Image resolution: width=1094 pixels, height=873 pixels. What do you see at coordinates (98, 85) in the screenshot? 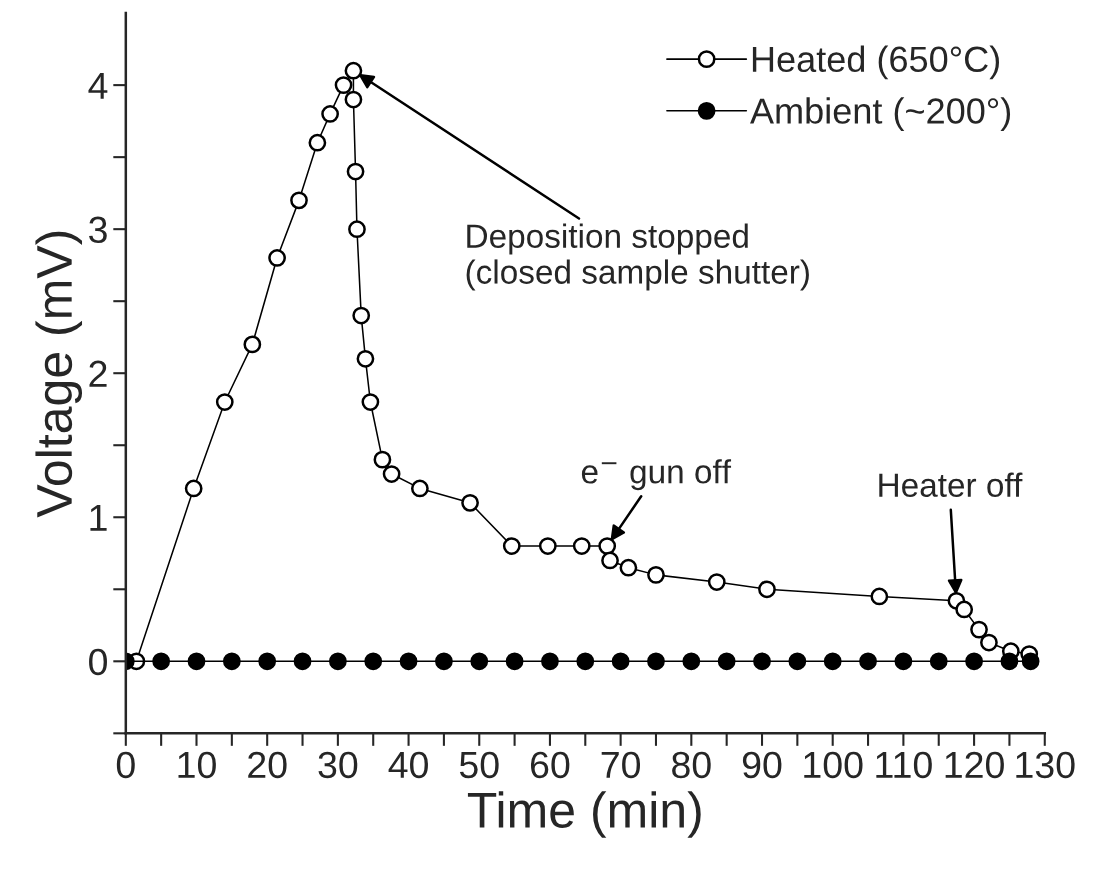
I see `y-tick-label: 4` at bounding box center [98, 85].